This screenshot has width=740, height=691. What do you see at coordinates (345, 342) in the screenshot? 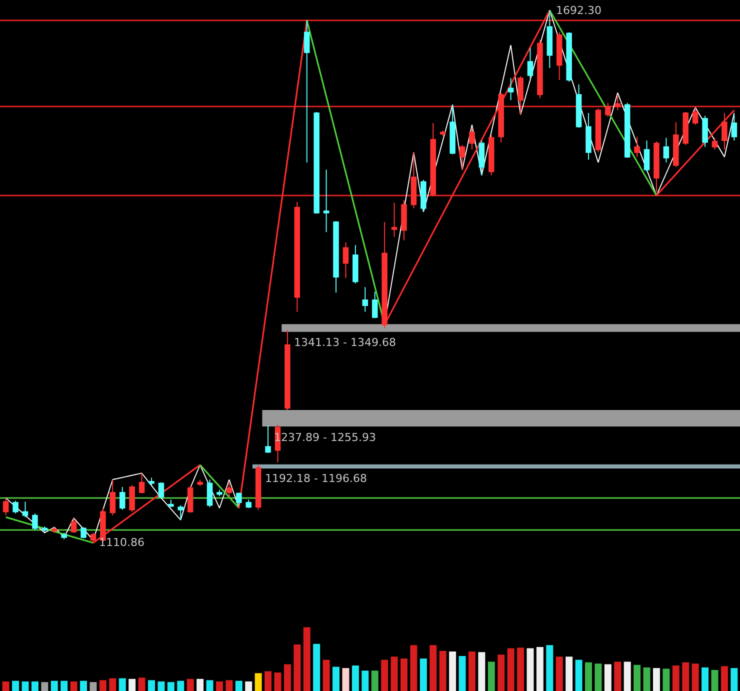
I see `band-label: 1341.13 - 1349.68` at bounding box center [345, 342].